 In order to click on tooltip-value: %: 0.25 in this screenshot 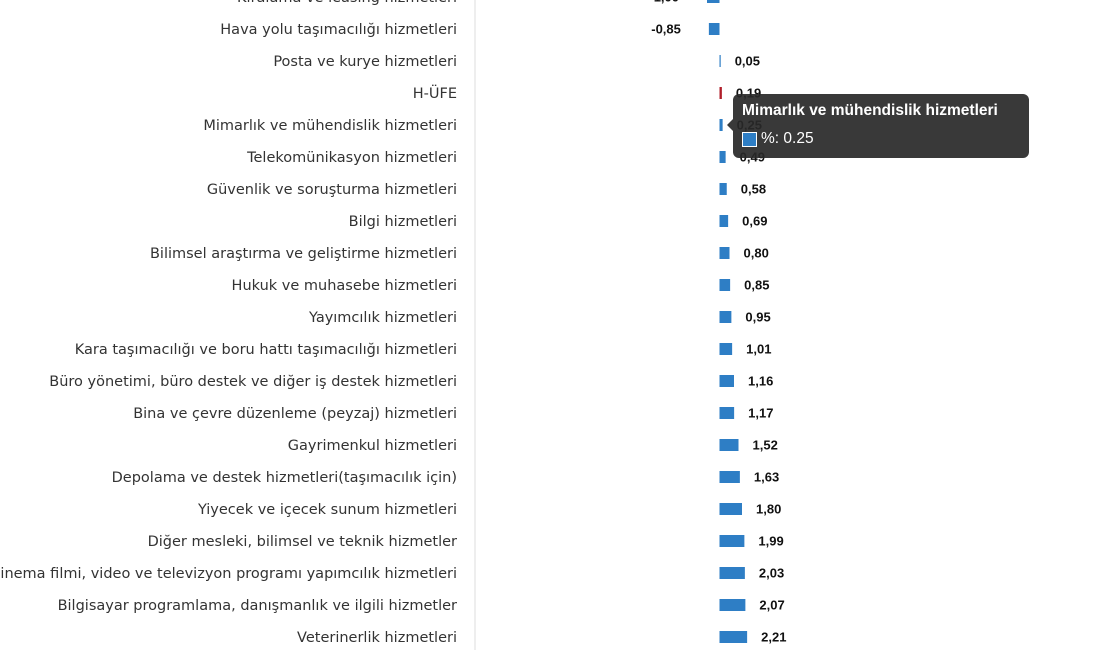, I will do `click(787, 138)`.